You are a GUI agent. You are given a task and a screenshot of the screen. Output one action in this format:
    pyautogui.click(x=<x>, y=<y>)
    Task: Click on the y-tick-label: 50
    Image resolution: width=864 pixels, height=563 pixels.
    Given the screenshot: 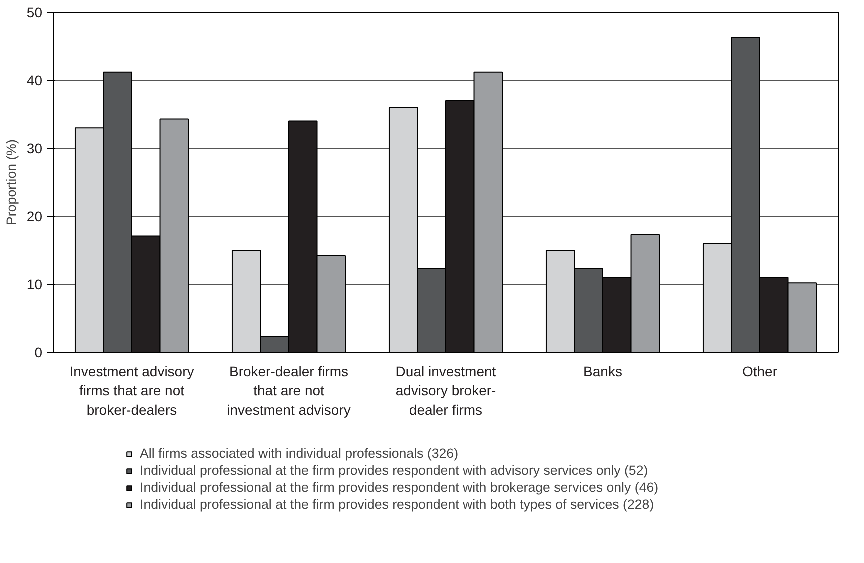 What is the action you would take?
    pyautogui.click(x=34, y=12)
    